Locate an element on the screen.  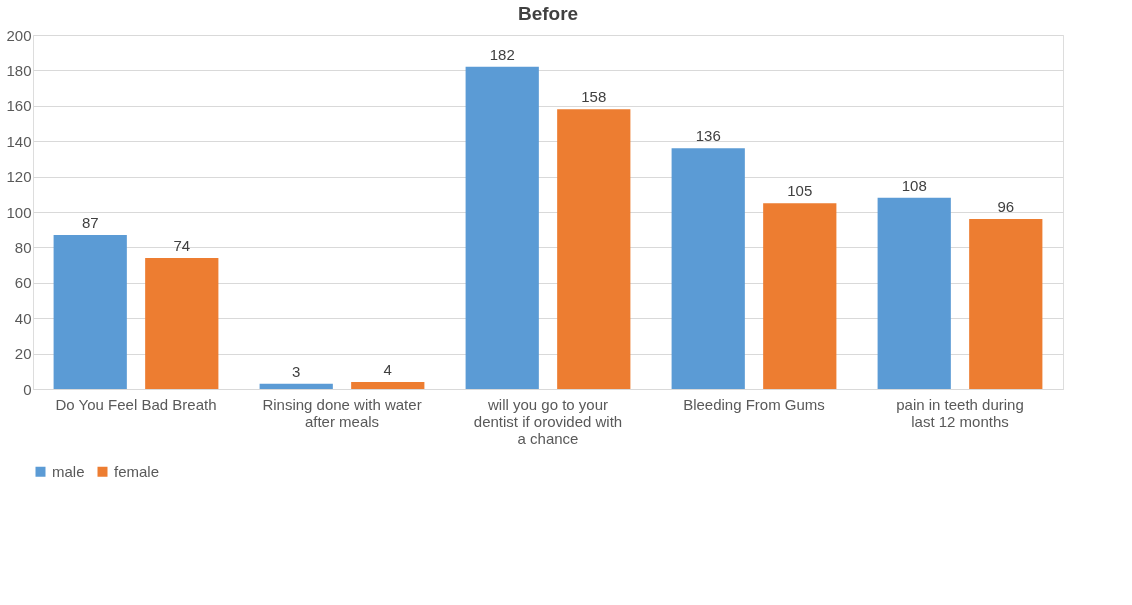
data-label: 3 is located at coordinates (296, 371).